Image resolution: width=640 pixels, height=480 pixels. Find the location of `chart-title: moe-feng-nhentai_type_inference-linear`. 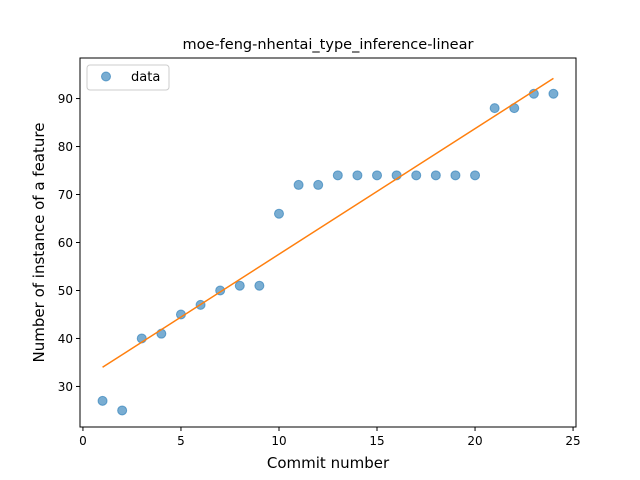

chart-title: moe-feng-nhentai_type_inference-linear is located at coordinates (328, 45).